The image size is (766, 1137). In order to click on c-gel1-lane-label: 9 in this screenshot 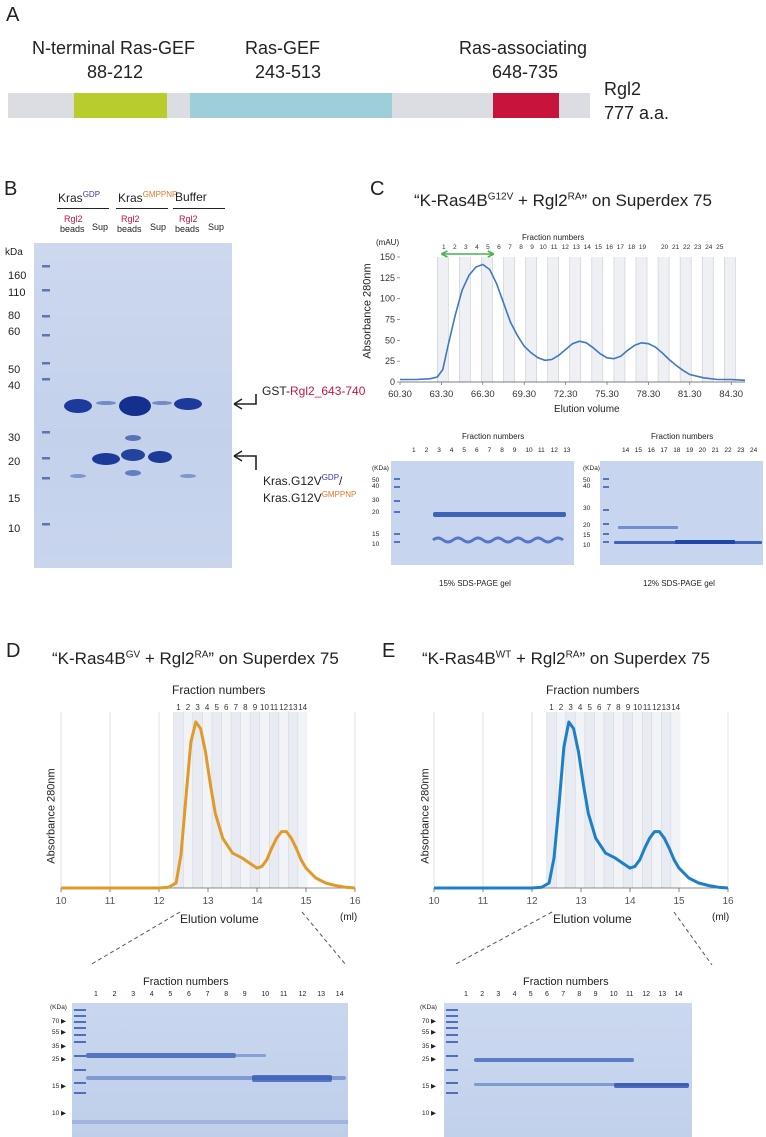, I will do `click(514, 450)`.